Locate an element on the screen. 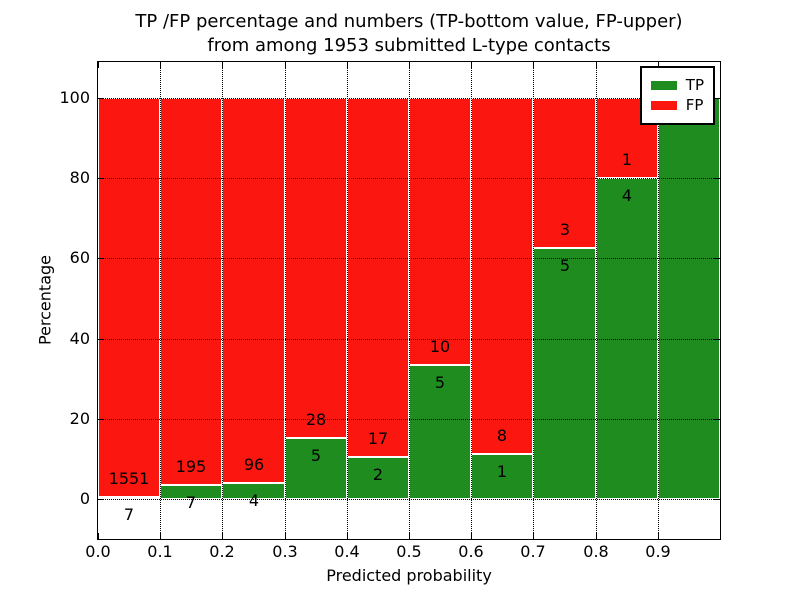 This screenshot has height=600, width=800. y-tick-label: 0 is located at coordinates (84, 498).